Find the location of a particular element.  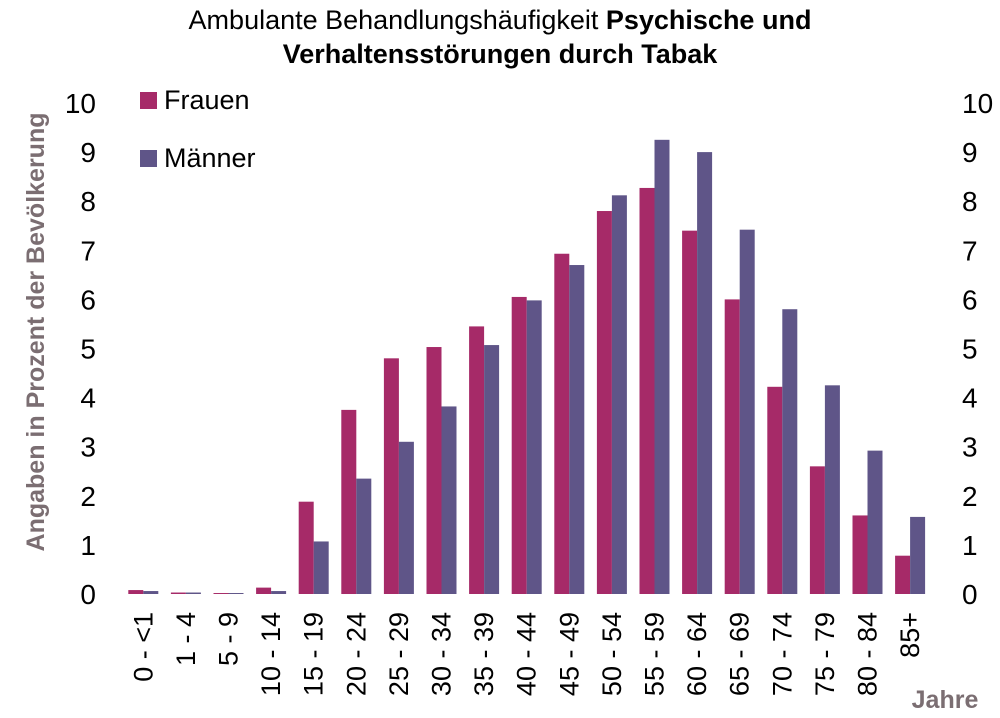

legend-label-frauen: Frauen is located at coordinates (207, 100).